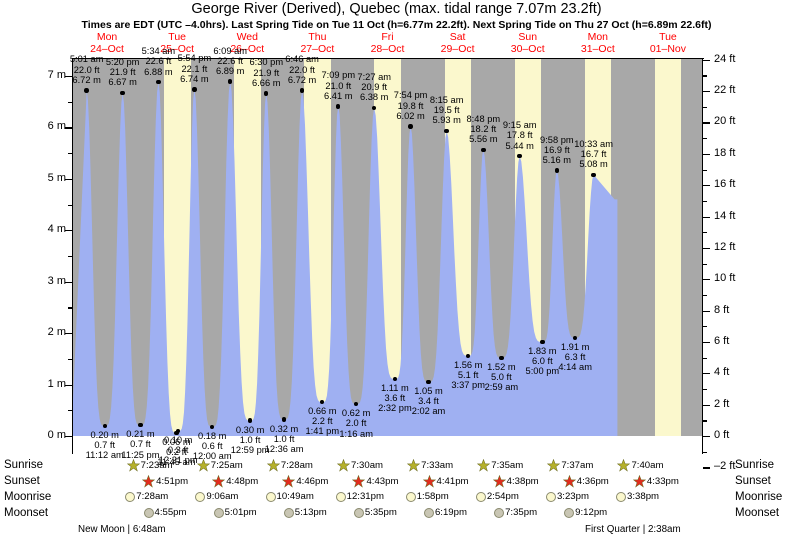 This screenshot has width=793, height=539. I want to click on moonset-entry-7: 9:12pm, so click(585, 512).